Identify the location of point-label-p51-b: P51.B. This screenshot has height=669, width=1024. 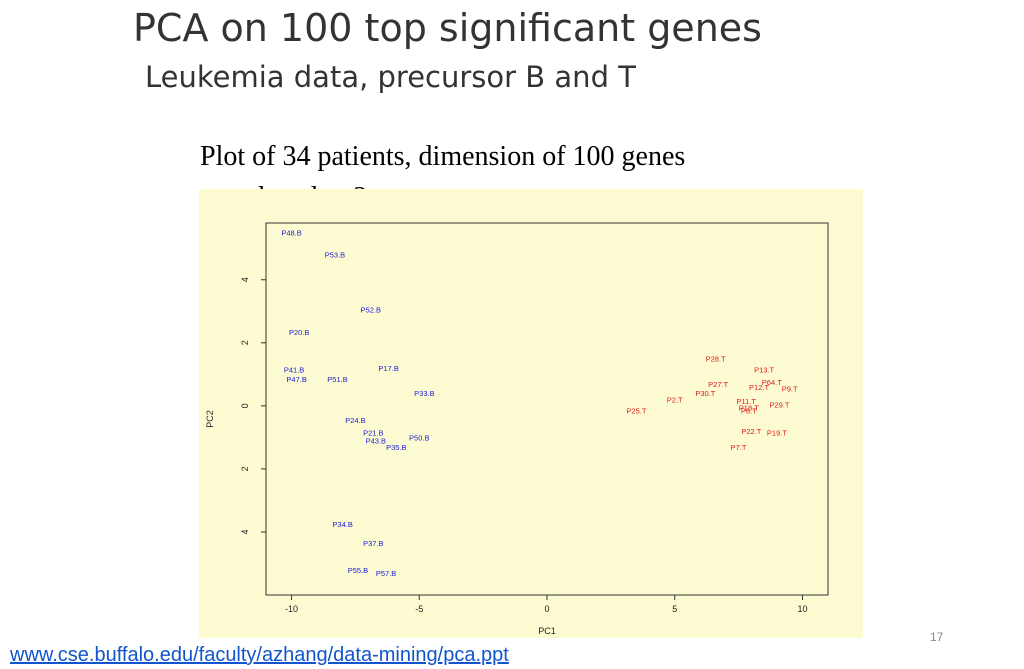
(337, 379).